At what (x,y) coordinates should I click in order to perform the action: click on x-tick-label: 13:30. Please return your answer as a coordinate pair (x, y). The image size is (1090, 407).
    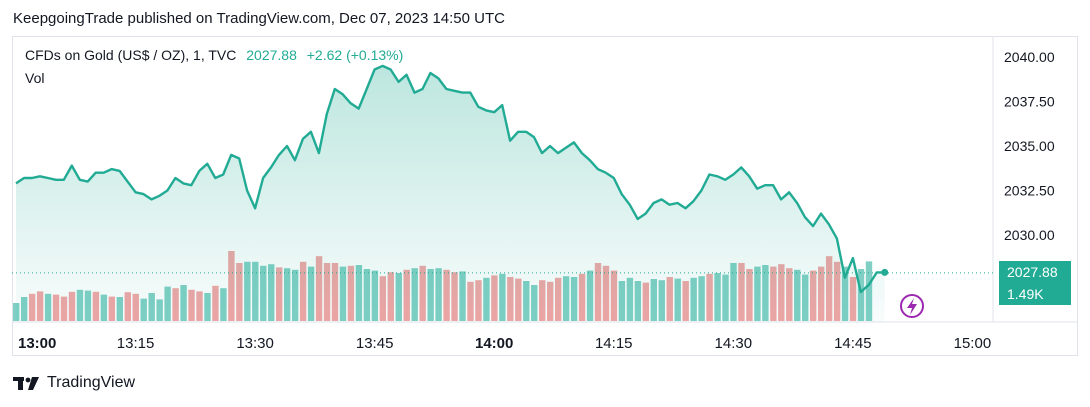
    Looking at the image, I should click on (255, 343).